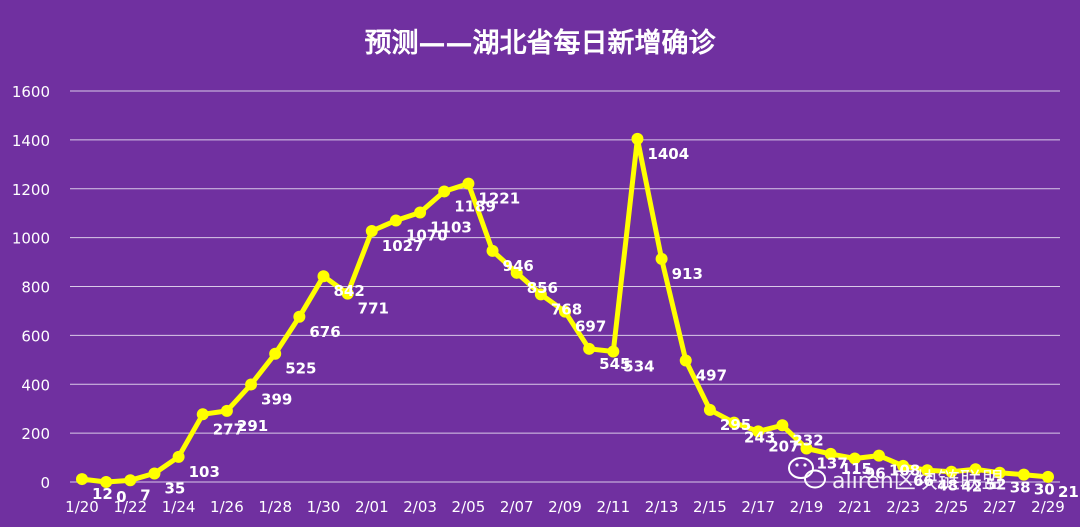  I want to click on x-tick-label: 2/05, so click(469, 507).